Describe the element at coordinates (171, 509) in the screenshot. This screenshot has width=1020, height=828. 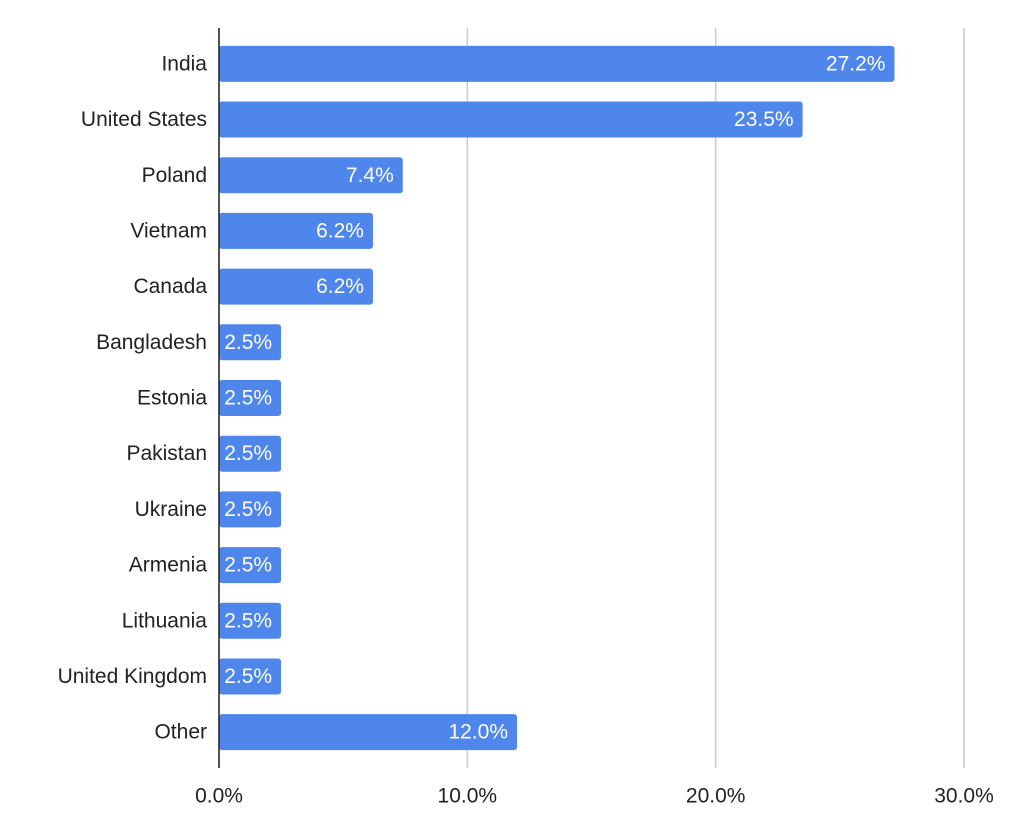
I see `y-tick-label: Ukraine` at that location.